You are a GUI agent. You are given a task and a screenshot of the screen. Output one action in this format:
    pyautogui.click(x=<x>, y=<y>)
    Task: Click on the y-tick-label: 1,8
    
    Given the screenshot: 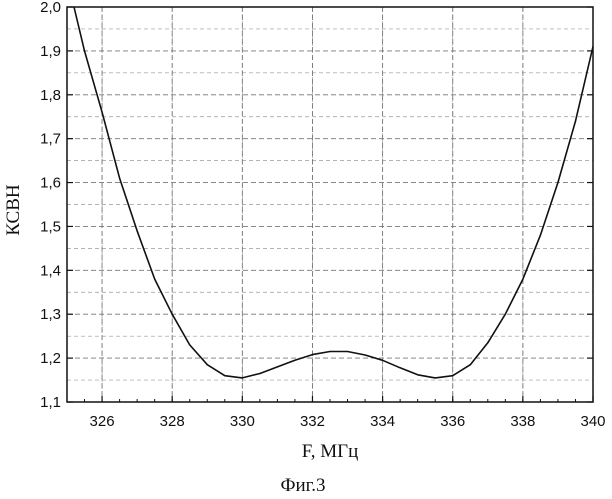 What is the action you would take?
    pyautogui.click(x=50, y=95)
    